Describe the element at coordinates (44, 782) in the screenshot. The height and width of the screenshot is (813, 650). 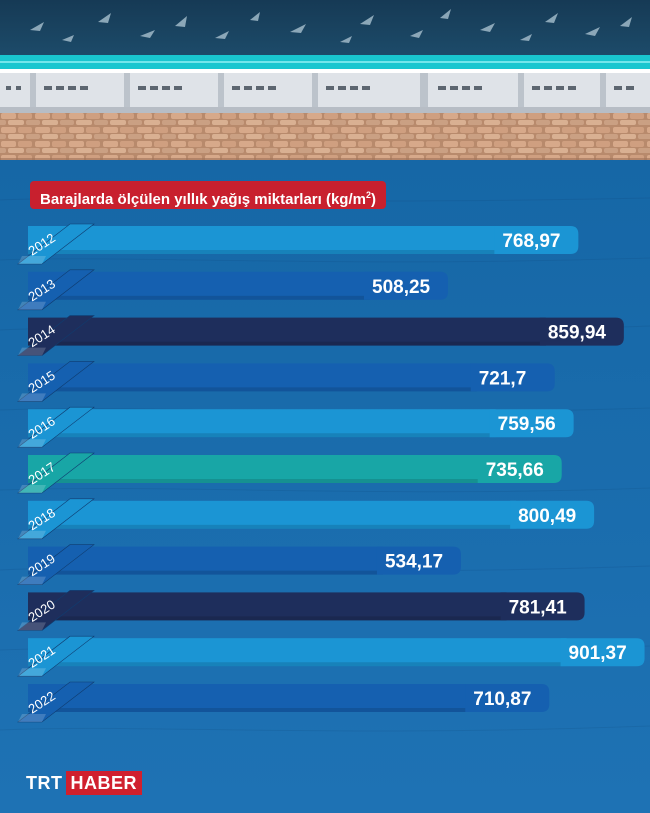
I see `logo-trt-text: TRT` at that location.